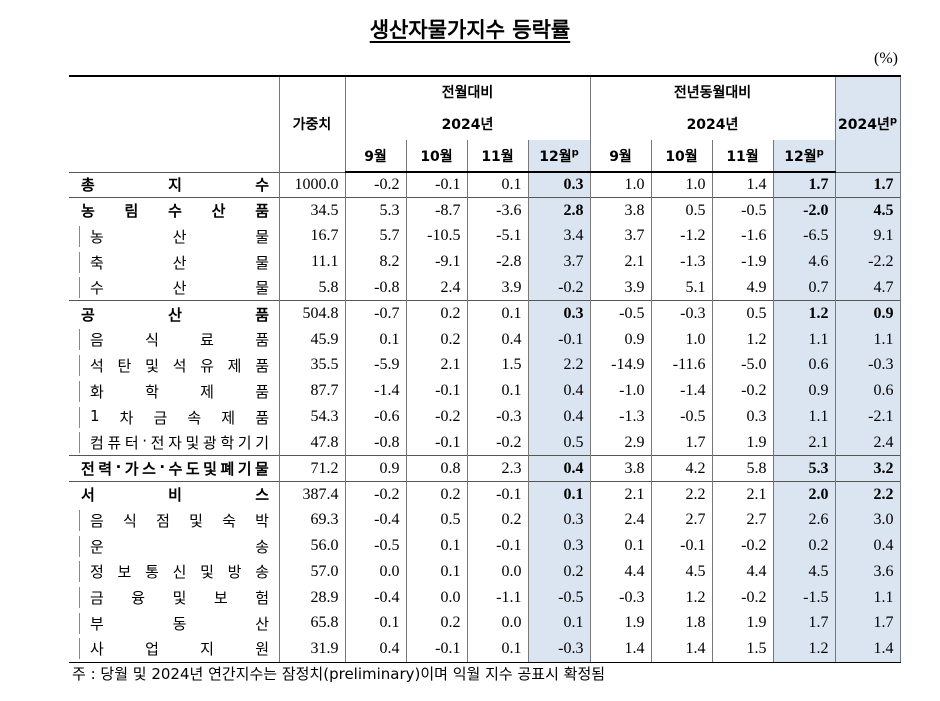  Describe the element at coordinates (497, 236) in the screenshot. I see `value-cell: -5.1` at that location.